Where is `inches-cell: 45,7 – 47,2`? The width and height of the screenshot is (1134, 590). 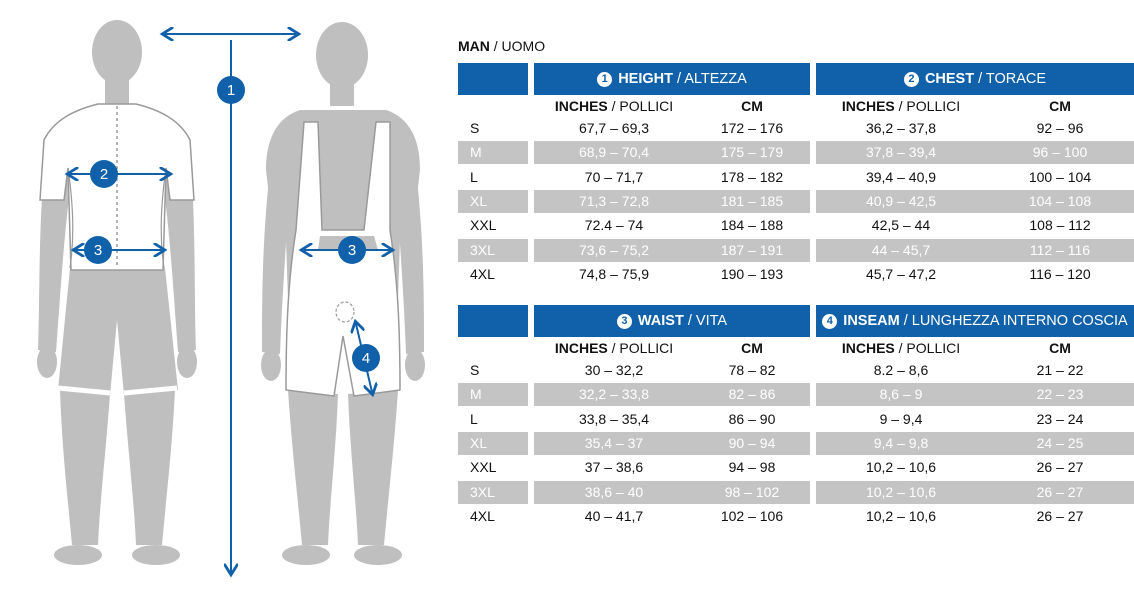
inches-cell: 45,7 – 47,2 is located at coordinates (901, 273).